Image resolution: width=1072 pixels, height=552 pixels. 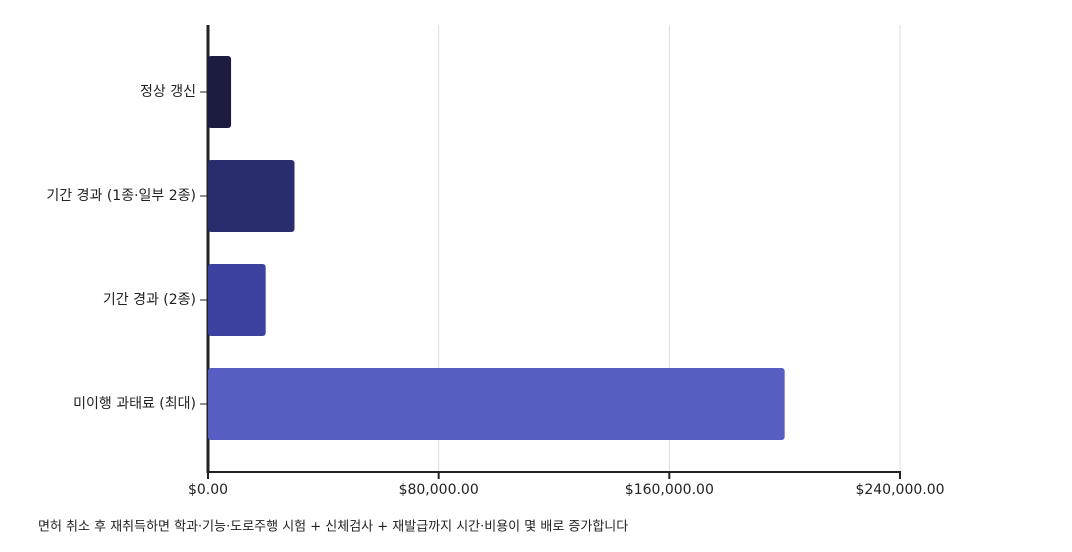 I want to click on y-tick-label: 기간 경과 (2종), so click(x=149, y=300).